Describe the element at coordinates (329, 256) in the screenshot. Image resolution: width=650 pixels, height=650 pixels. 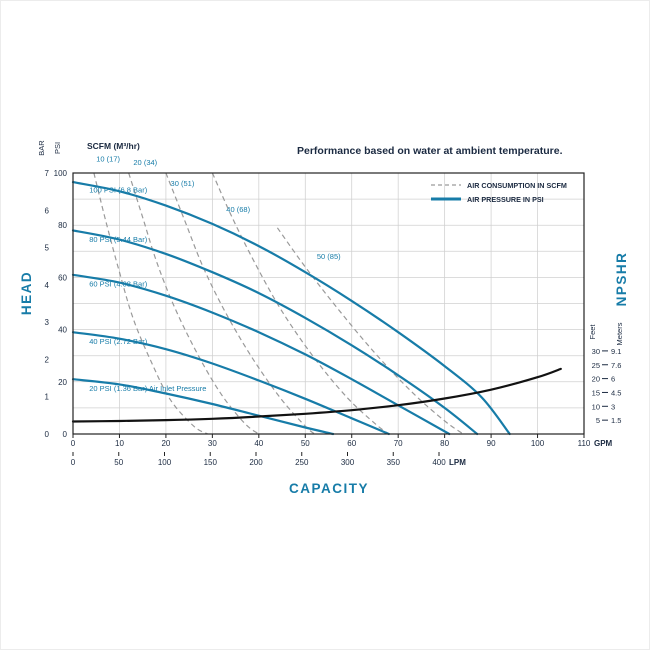
I see `air-consumption-curve-label: 50 (85)` at that location.